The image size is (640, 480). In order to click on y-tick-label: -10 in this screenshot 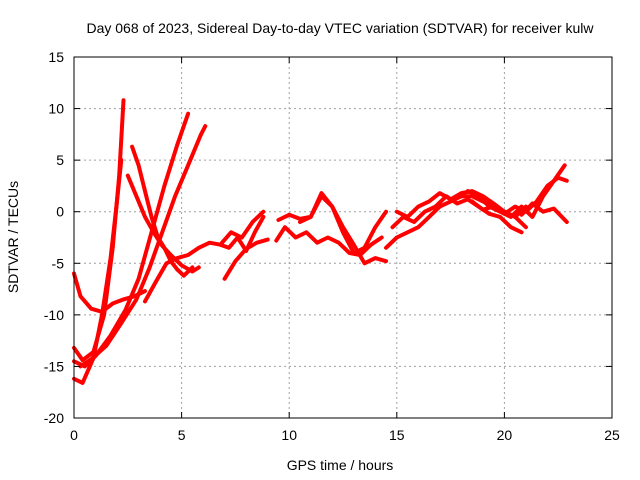, I will do `click(54, 315)`.